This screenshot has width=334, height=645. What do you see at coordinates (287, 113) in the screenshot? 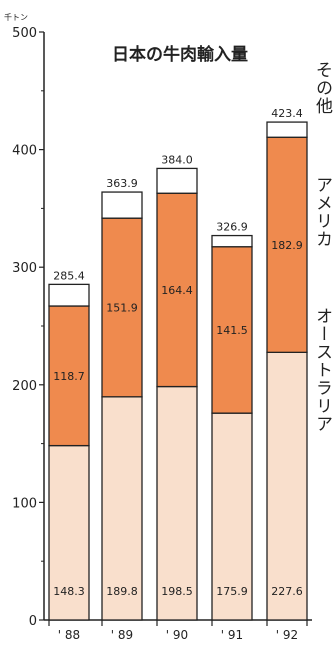
I see `total-label: 423.4` at bounding box center [287, 113].